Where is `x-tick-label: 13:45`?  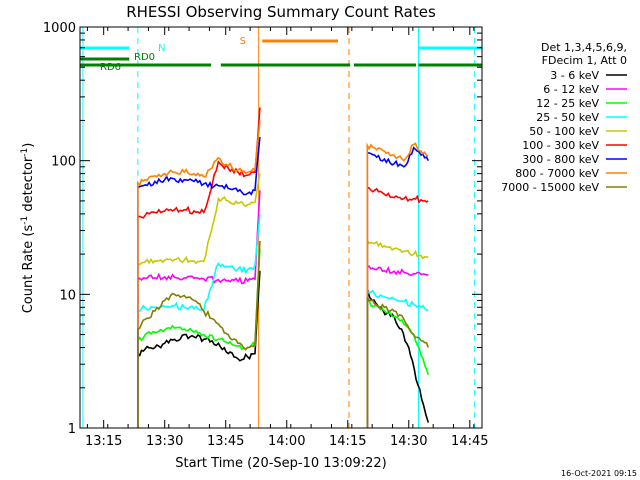
x-tick-label: 13:45 is located at coordinates (225, 441).